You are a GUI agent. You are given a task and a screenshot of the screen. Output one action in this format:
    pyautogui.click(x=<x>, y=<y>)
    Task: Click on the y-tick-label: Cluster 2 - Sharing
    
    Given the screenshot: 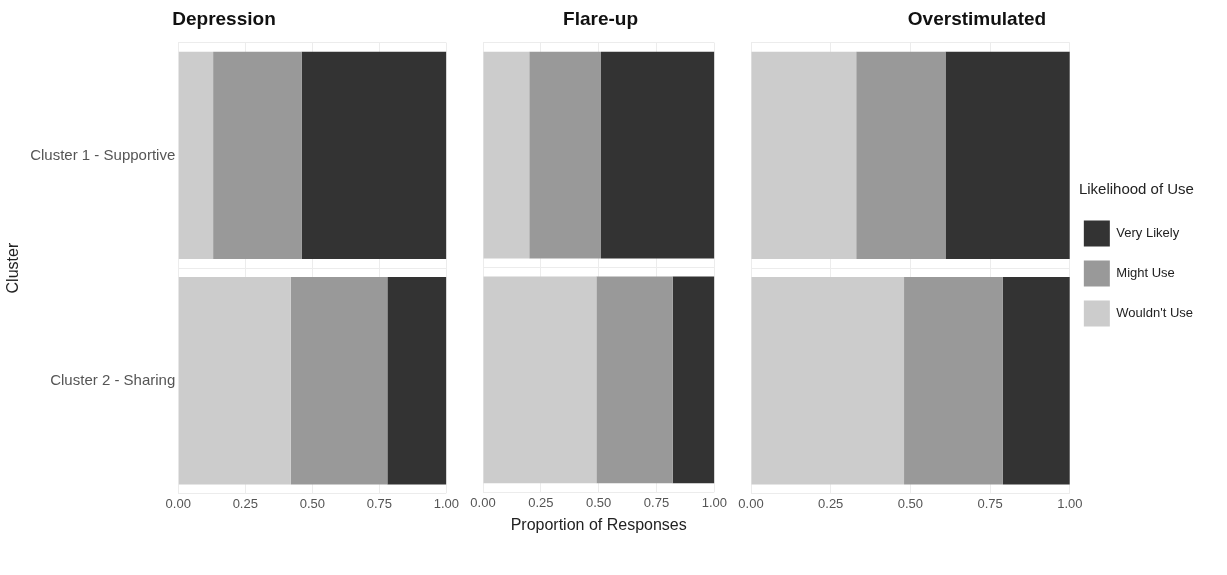 What is the action you would take?
    pyautogui.click(x=113, y=379)
    